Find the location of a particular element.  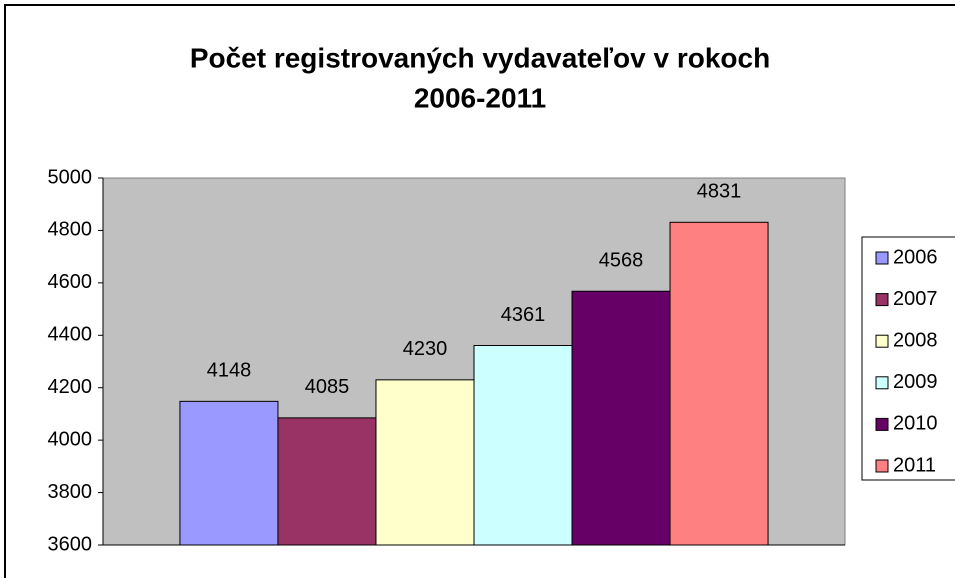

legend-label: 2011 is located at coordinates (914, 465).